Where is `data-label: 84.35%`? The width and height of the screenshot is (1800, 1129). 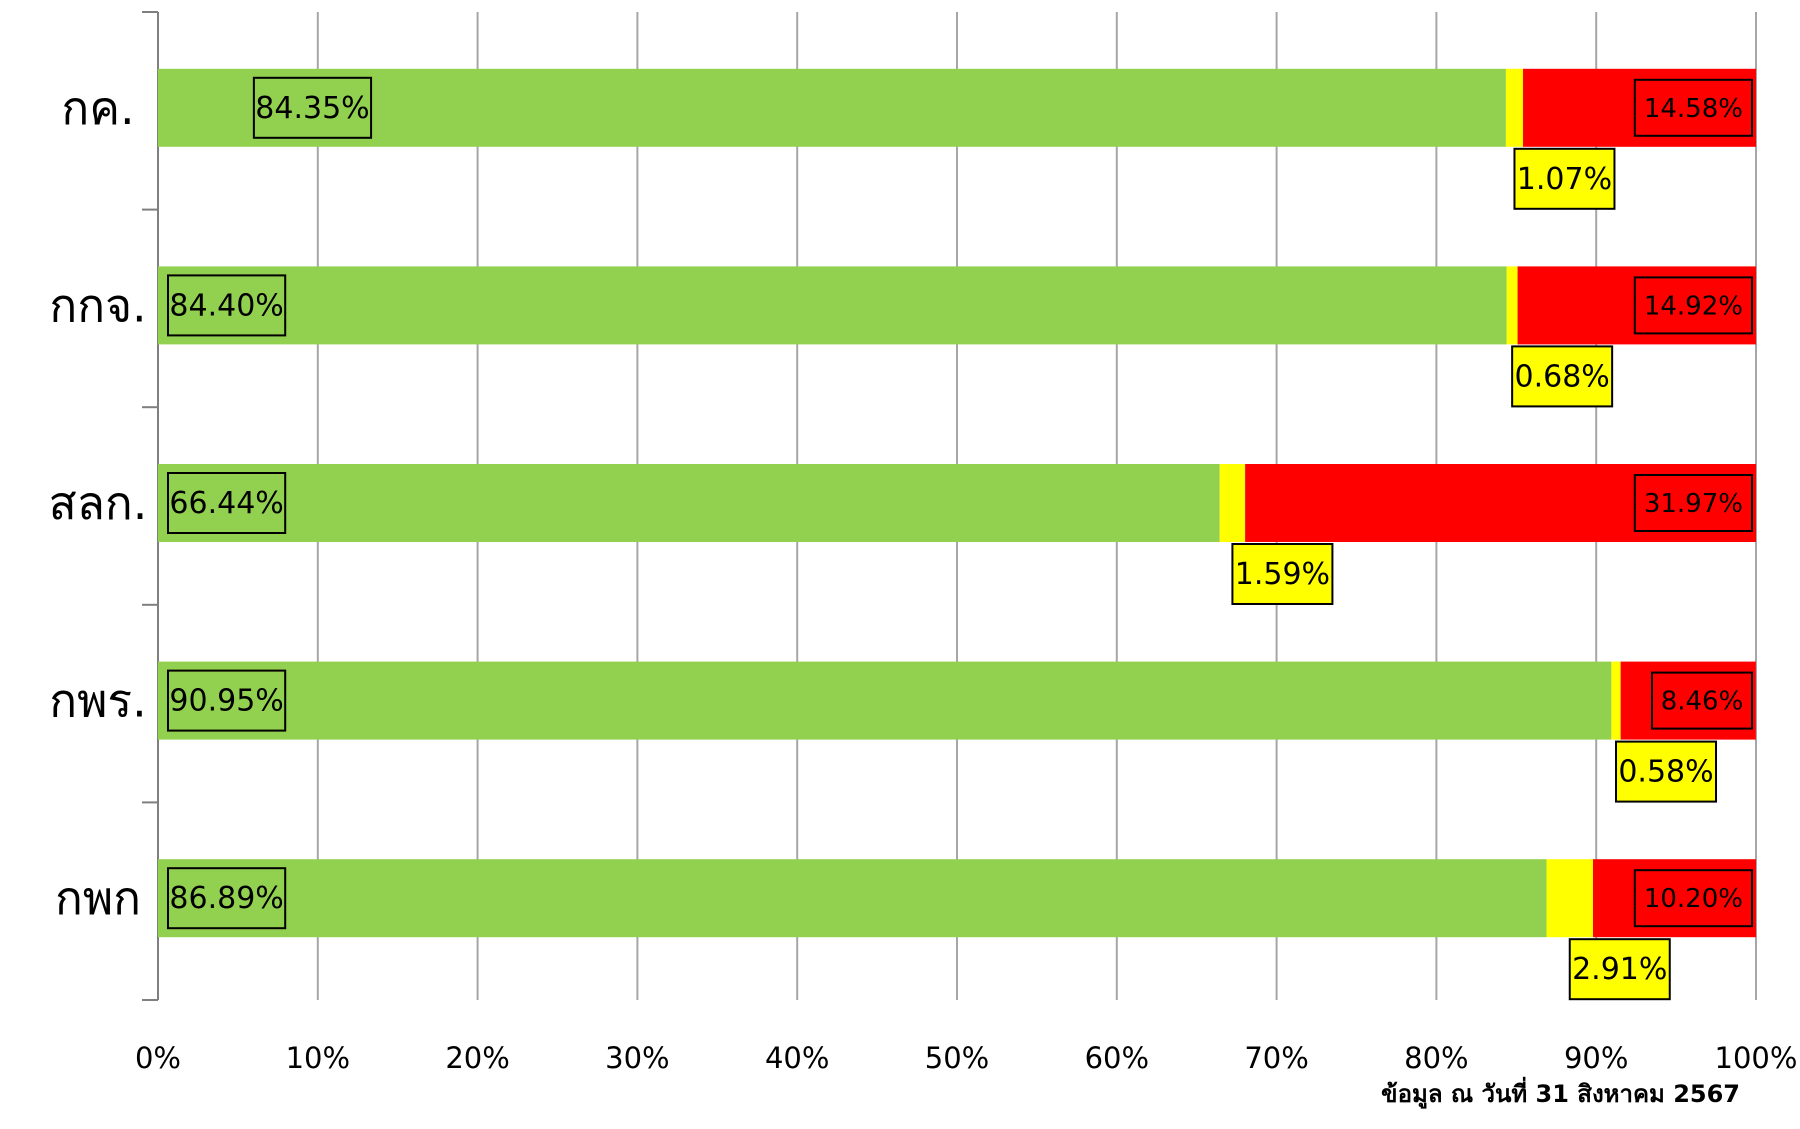
data-label: 84.35% is located at coordinates (312, 108).